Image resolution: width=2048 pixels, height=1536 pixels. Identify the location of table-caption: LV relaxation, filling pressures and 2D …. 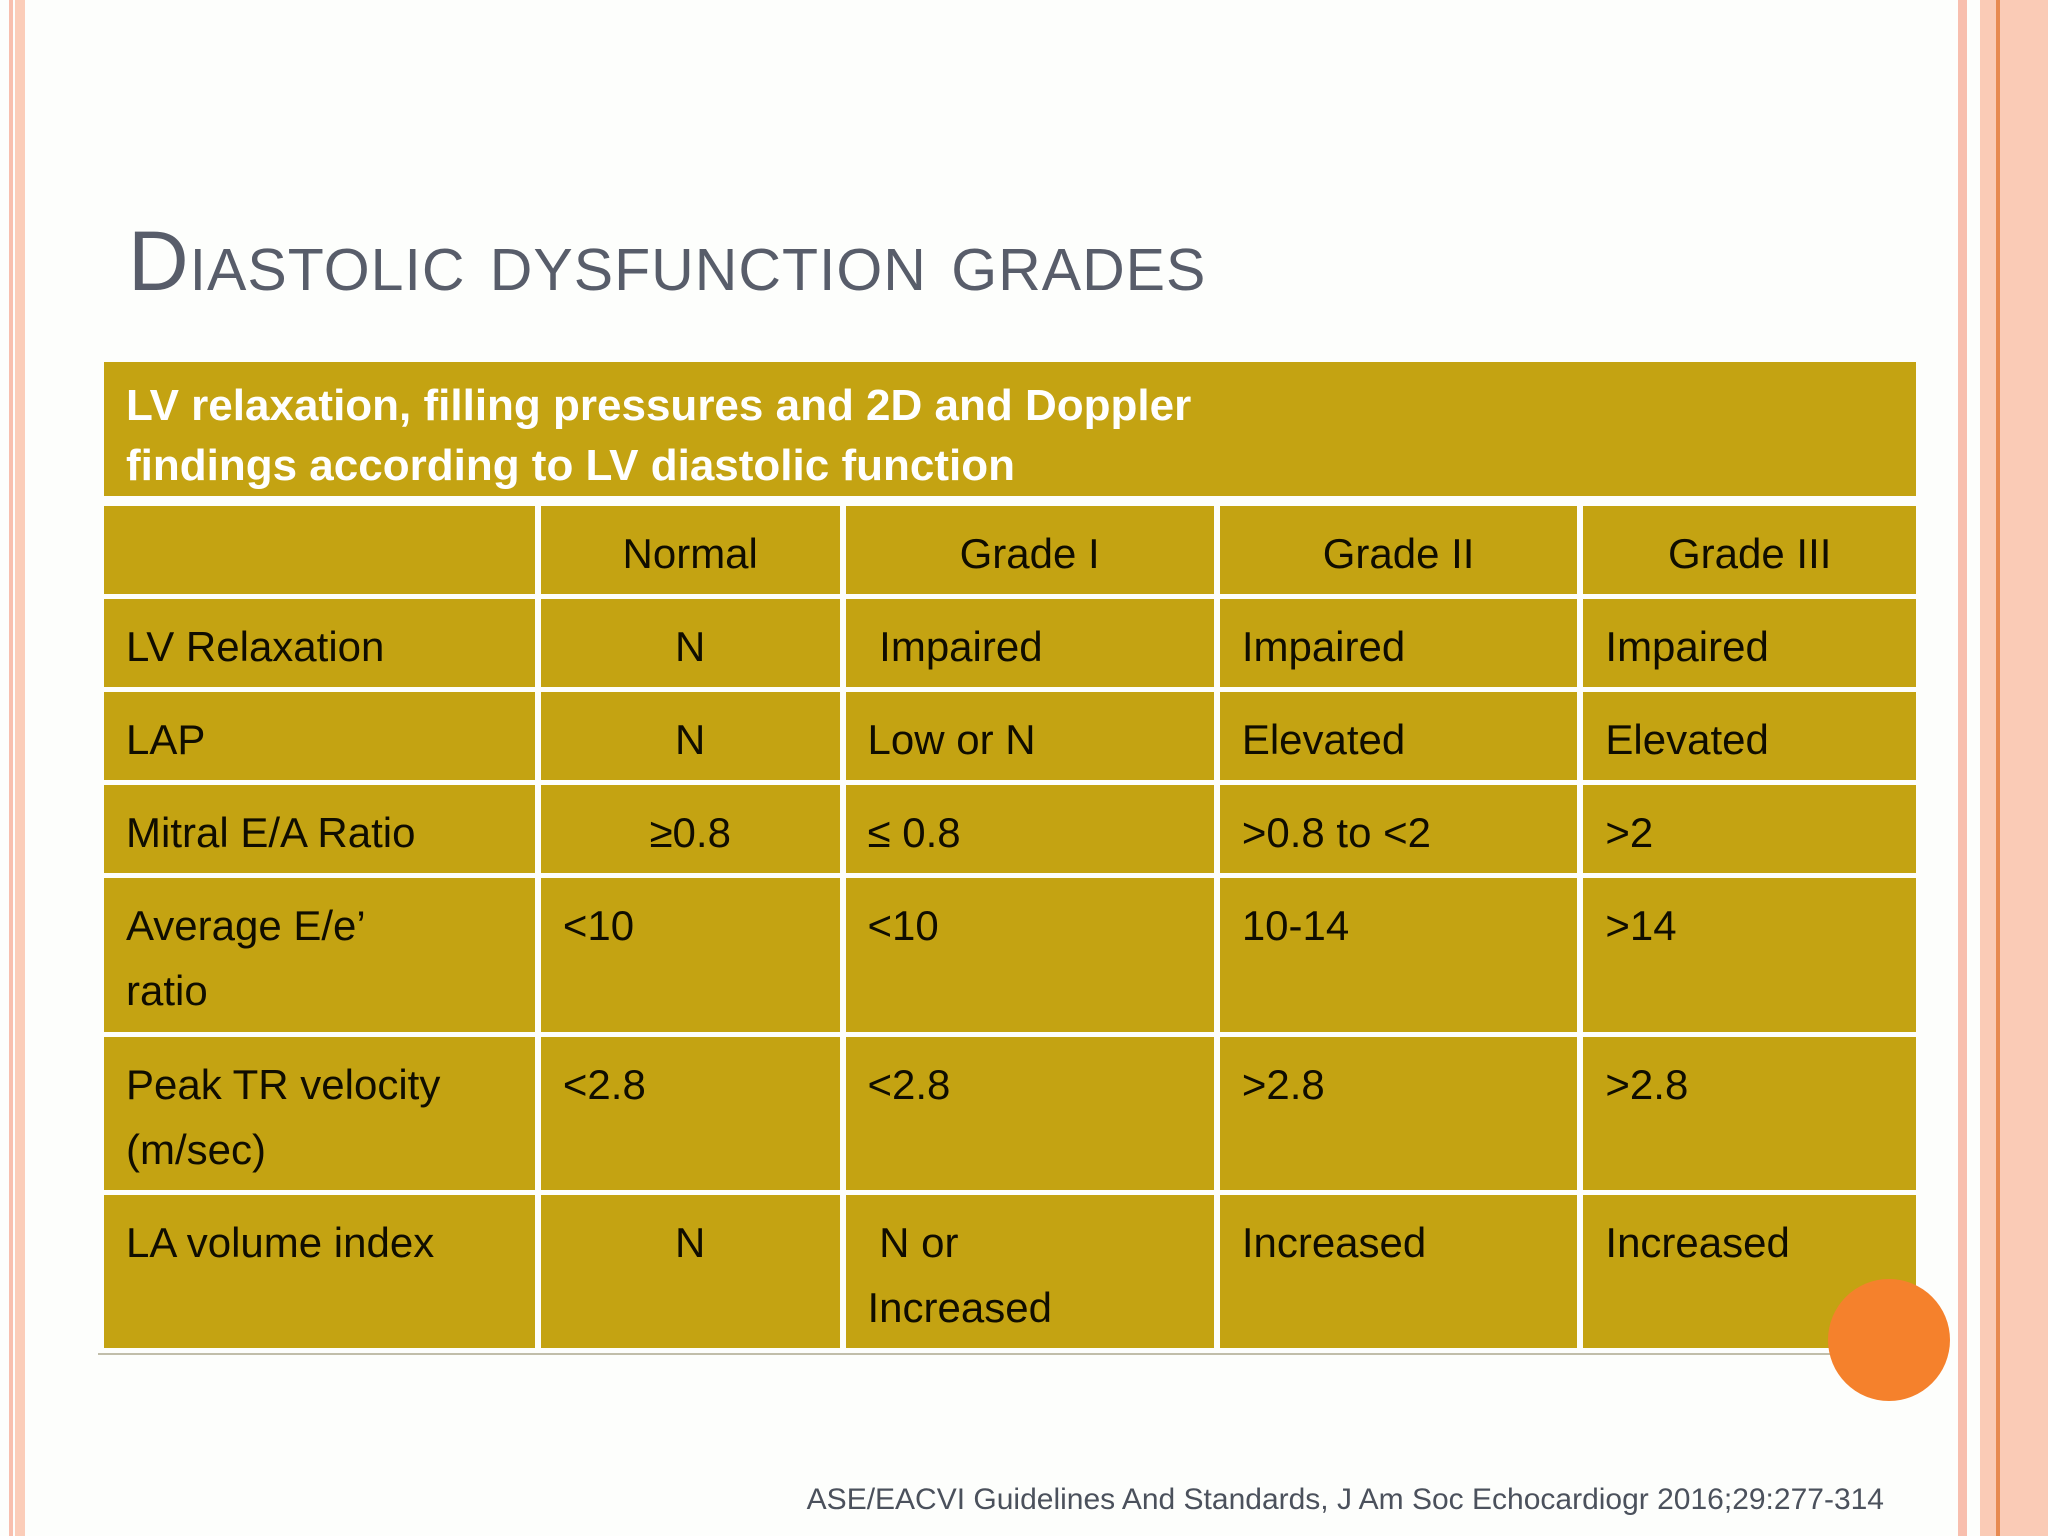
(1010, 429).